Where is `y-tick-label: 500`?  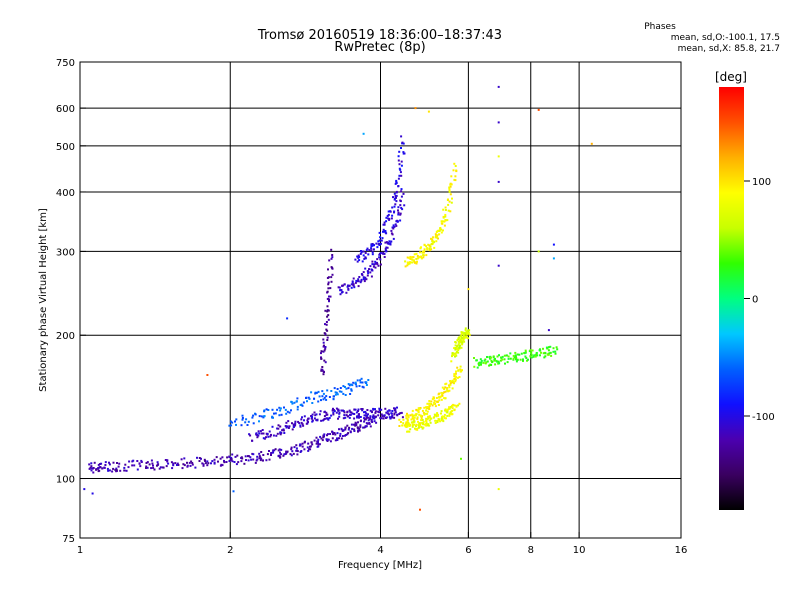 y-tick-label: 500 is located at coordinates (65, 147).